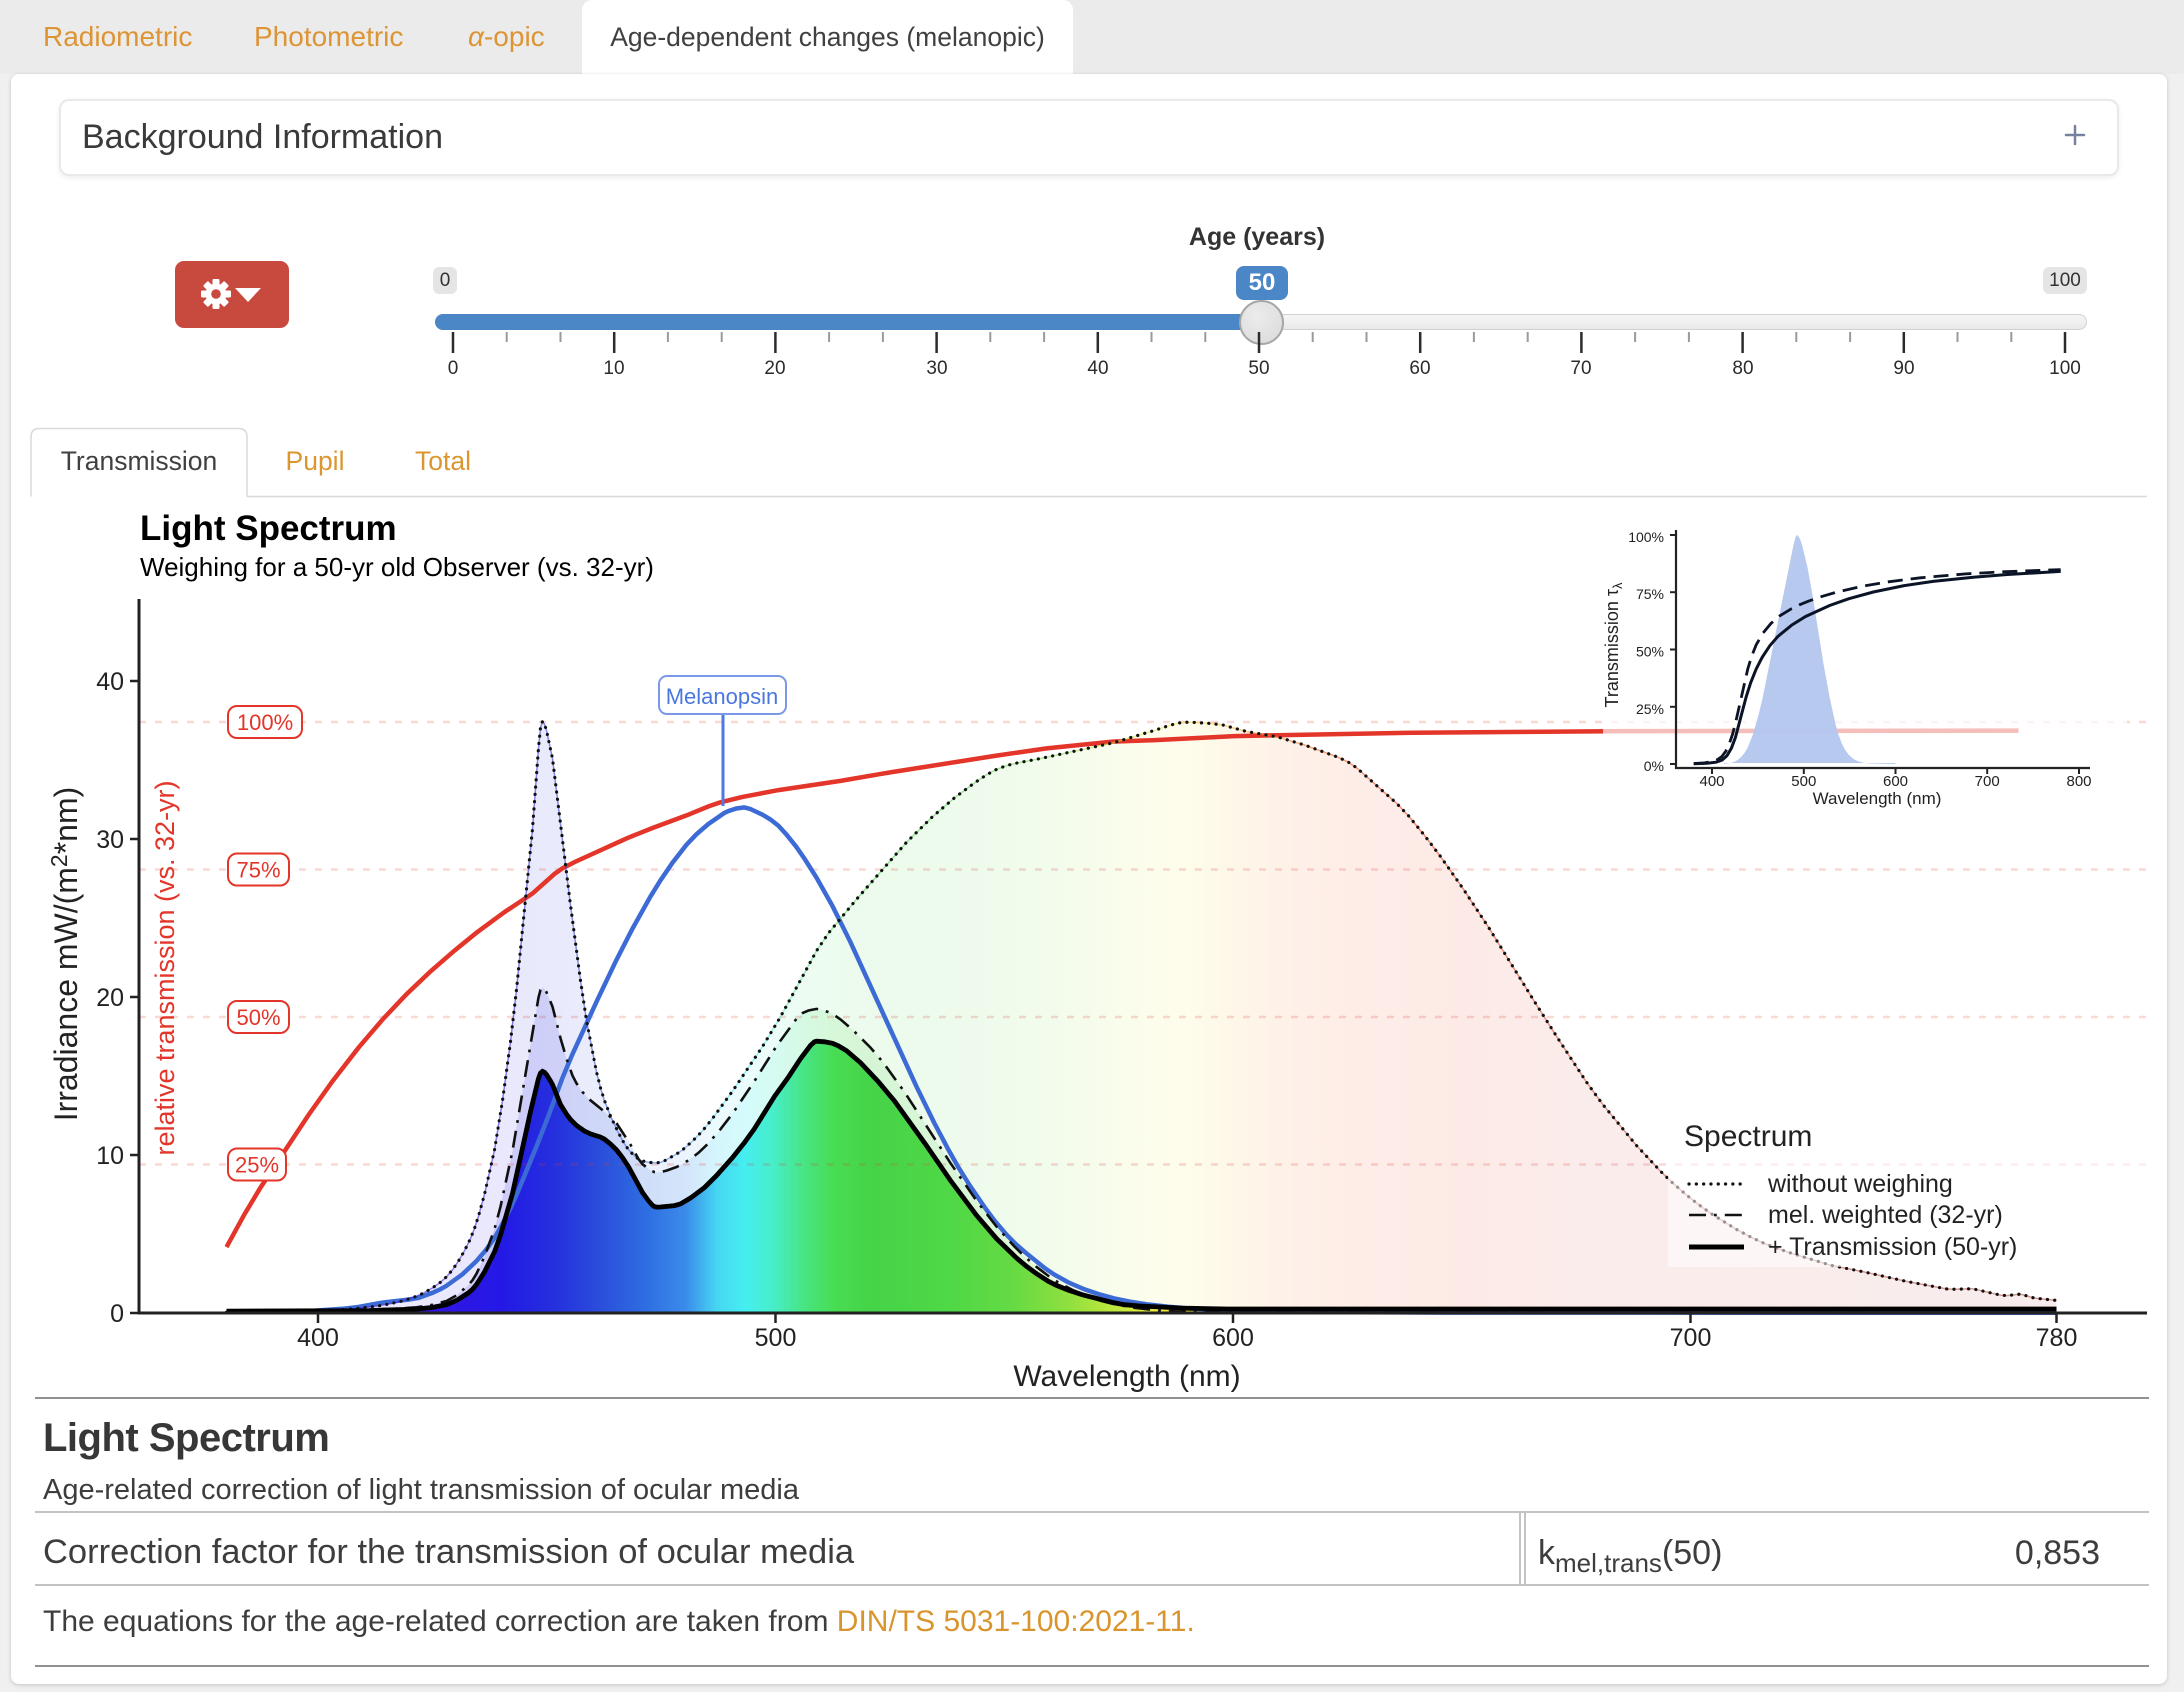 This screenshot has height=1692, width=2184. I want to click on svg-text: Melanopsin, so click(722, 696).